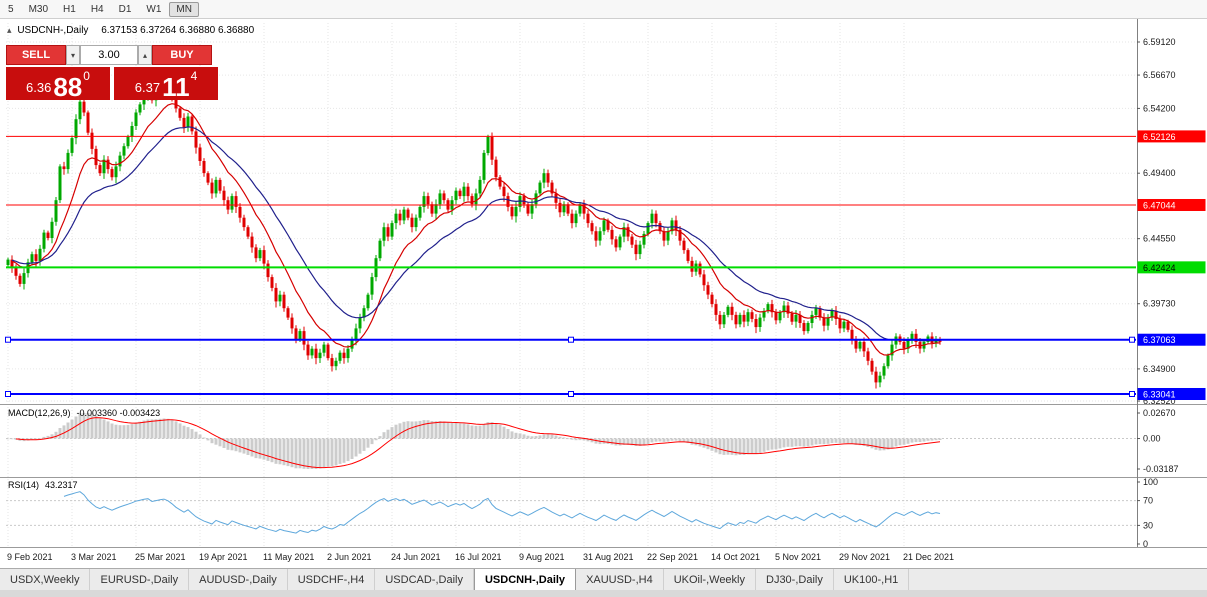 The width and height of the screenshot is (1207, 597). Describe the element at coordinates (795, 579) in the screenshot. I see `chart-tab-dj30-daily: DJ30-,Daily` at that location.